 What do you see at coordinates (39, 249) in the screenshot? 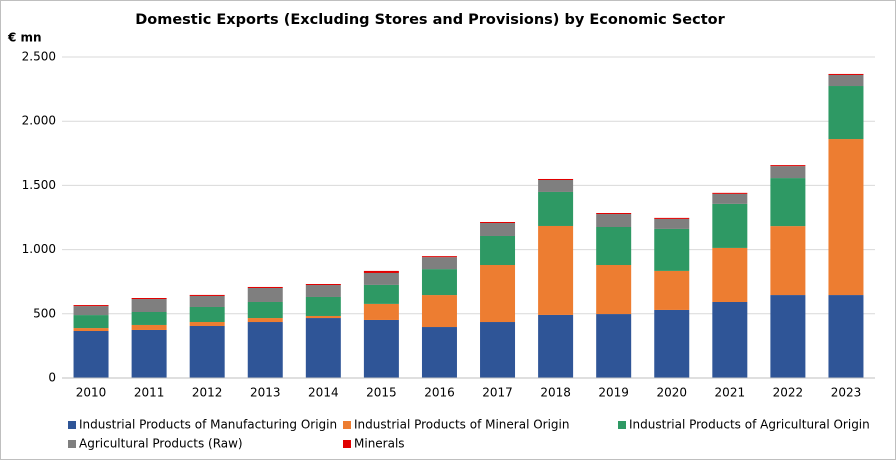
I see `y-tick-label: 1.000` at bounding box center [39, 249].